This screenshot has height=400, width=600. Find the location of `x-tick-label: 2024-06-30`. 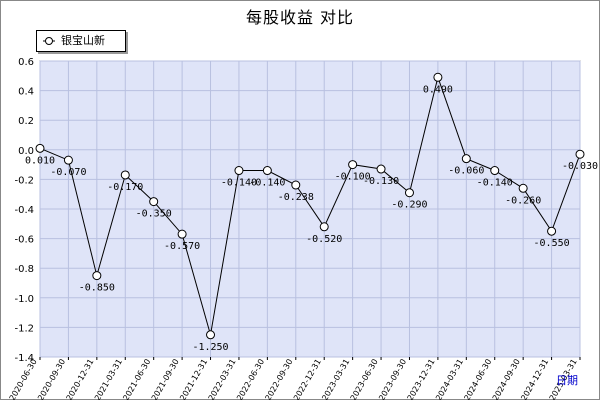

x-tick-label: 2024-06-30 is located at coordinates (477, 378).